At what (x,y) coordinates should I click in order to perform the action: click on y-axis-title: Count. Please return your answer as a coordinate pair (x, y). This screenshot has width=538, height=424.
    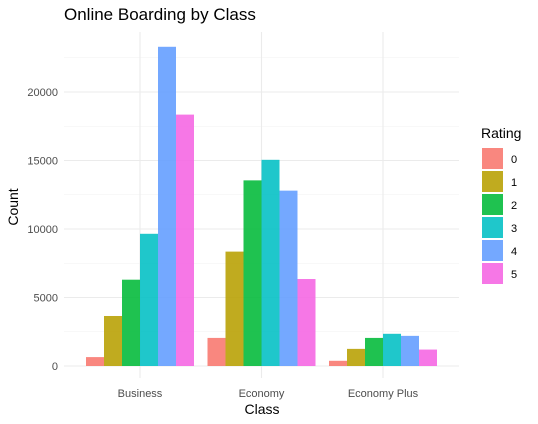
    Looking at the image, I should click on (13, 206).